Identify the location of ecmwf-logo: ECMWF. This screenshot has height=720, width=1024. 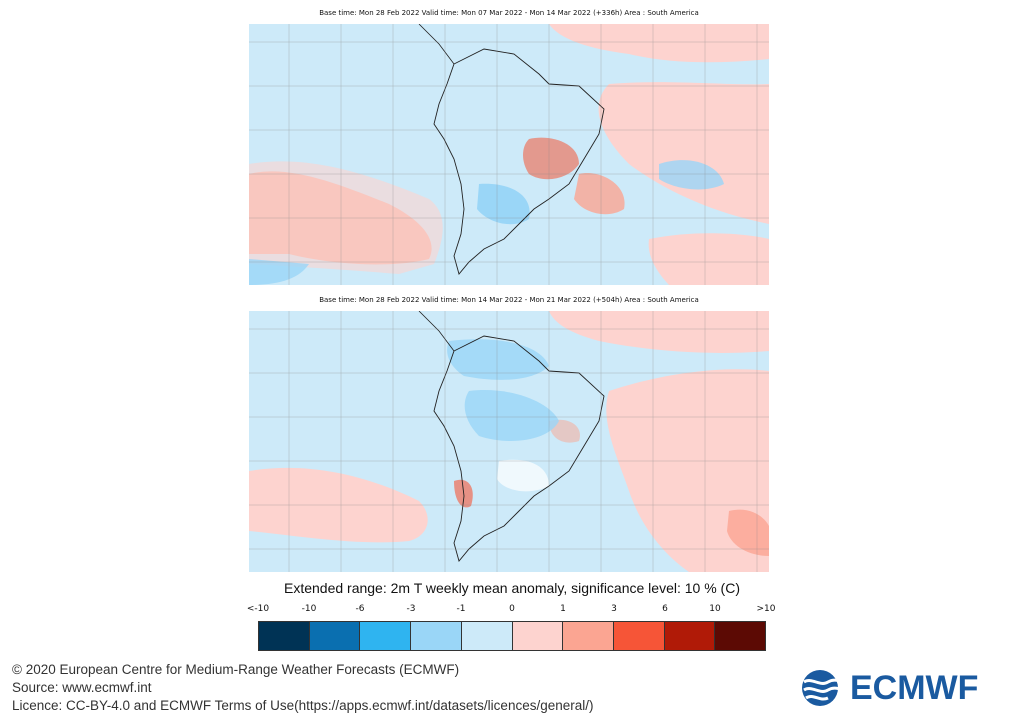
(907, 688).